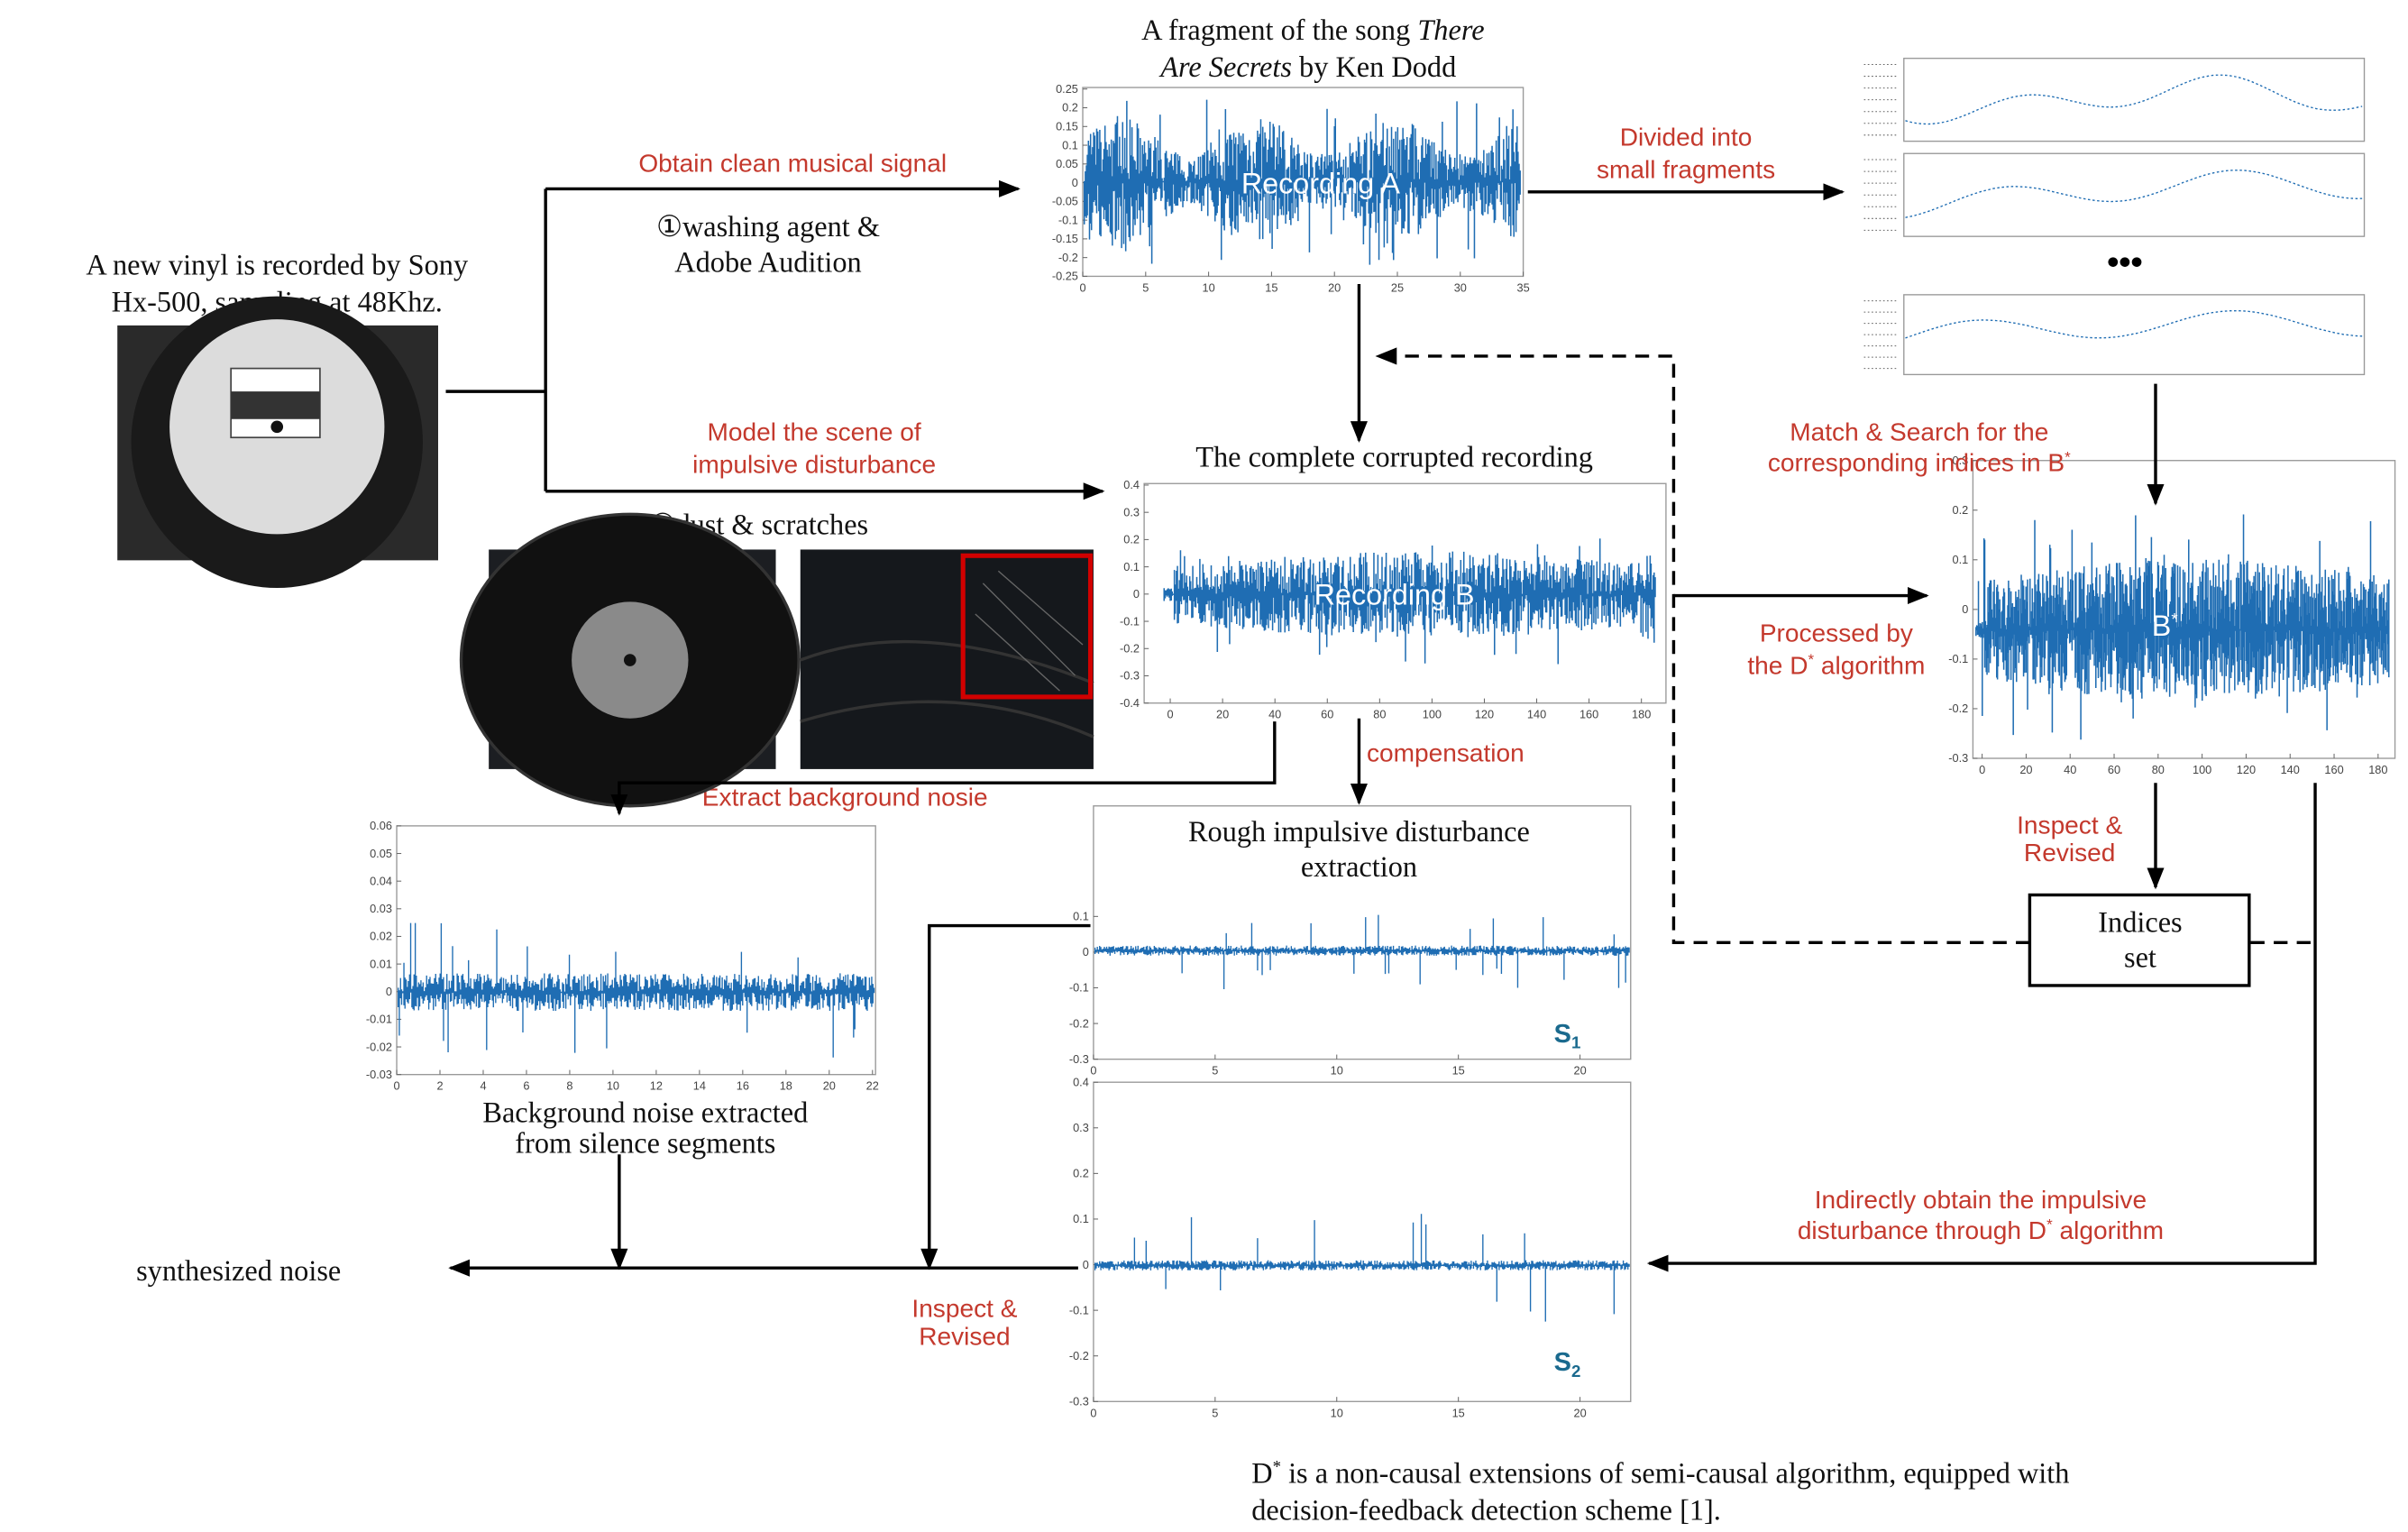 This screenshot has height=1532, width=2408. What do you see at coordinates (2202, 769) in the screenshot?
I see `x-tick-label: 100` at bounding box center [2202, 769].